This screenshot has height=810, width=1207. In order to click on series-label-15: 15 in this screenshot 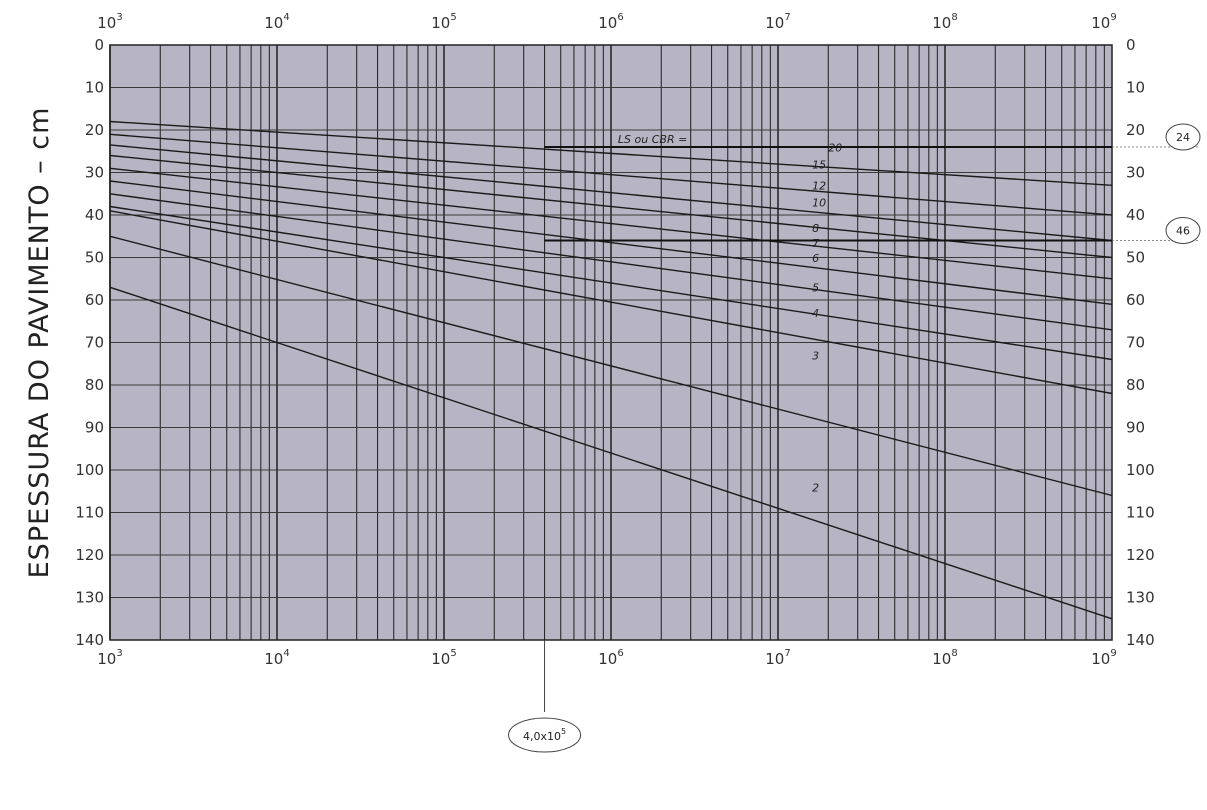, I will do `click(819, 164)`.